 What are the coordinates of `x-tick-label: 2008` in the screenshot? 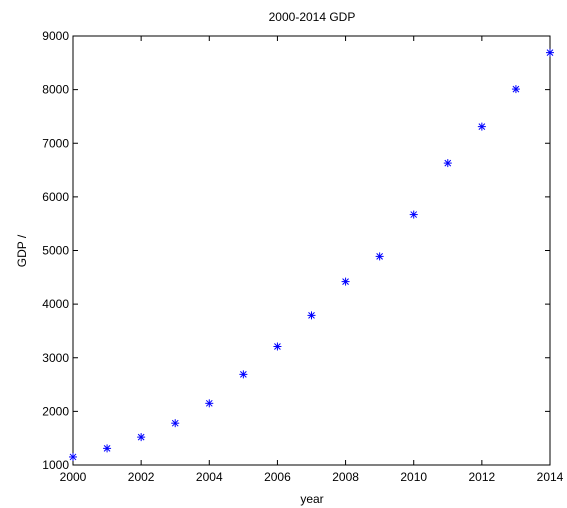 It's located at (345, 477).